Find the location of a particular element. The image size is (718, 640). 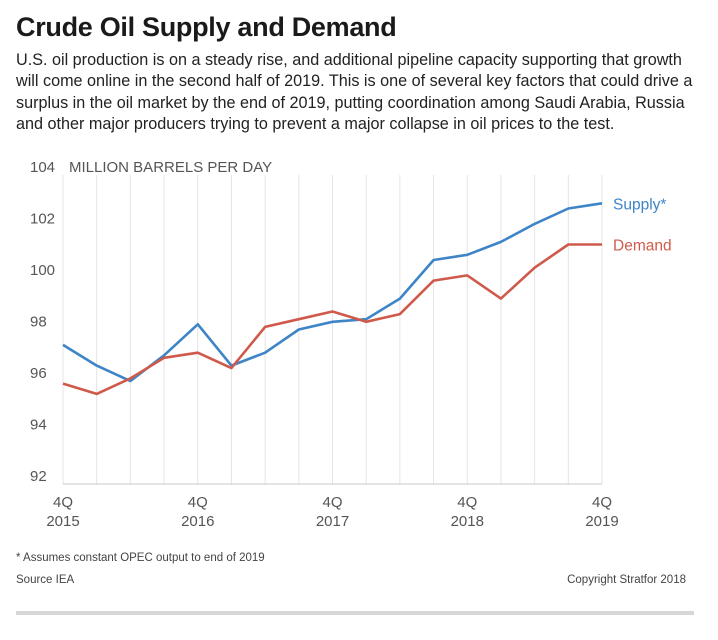

y-axis-label: MILLION BARRELS PER DAY is located at coordinates (170, 167).